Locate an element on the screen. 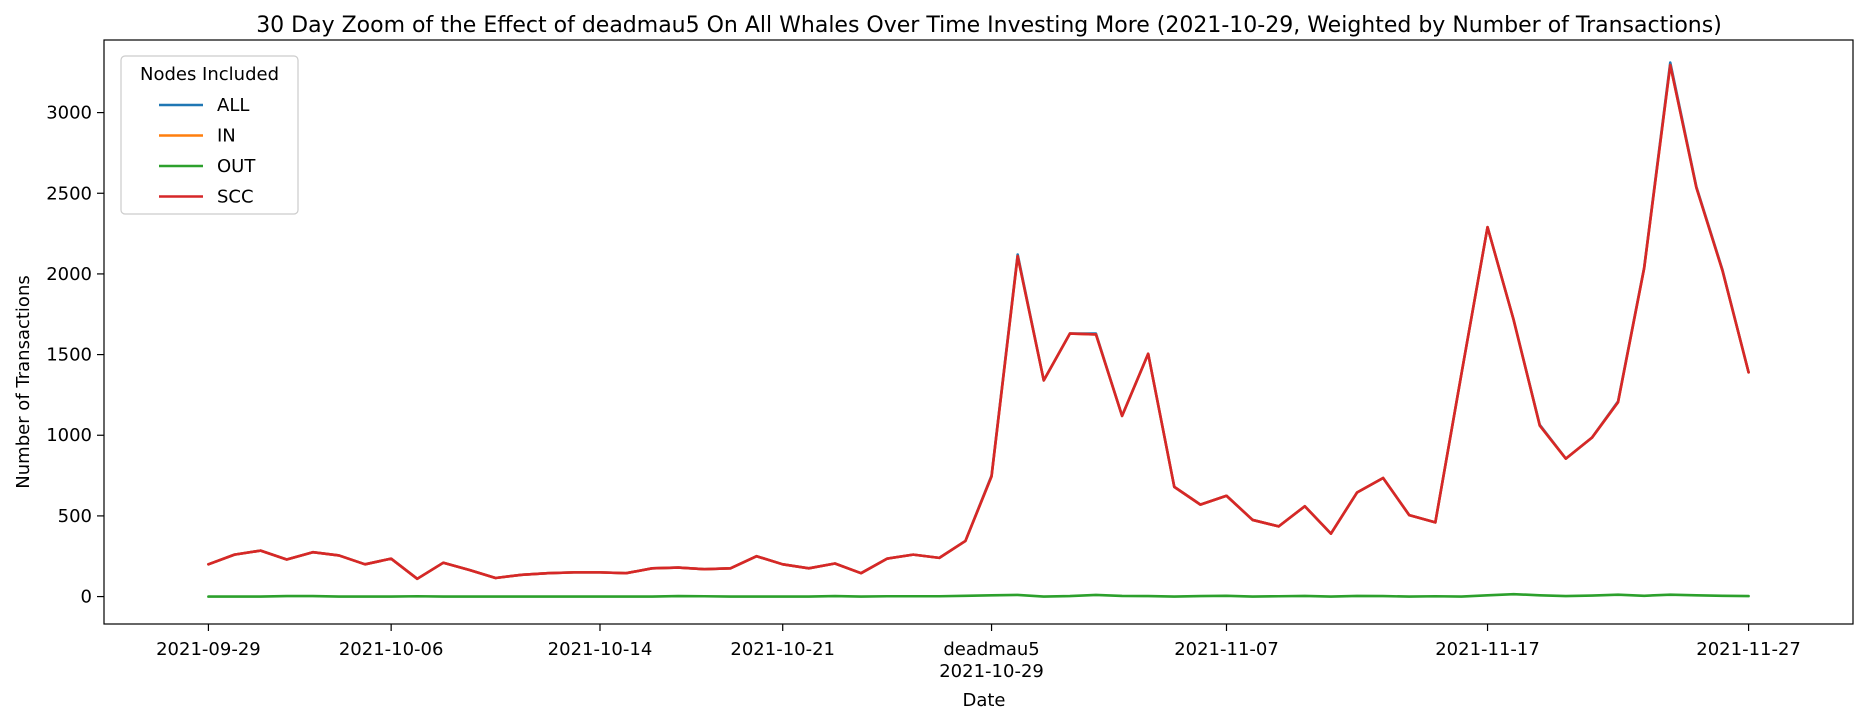 This screenshot has height=725, width=1869. x-tick-label: 2021-11-27 is located at coordinates (1748, 649).